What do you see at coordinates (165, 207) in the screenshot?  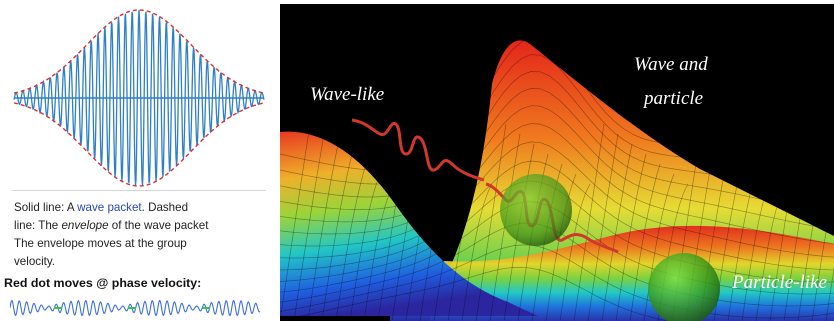 I see `caption-text: . Dashed` at bounding box center [165, 207].